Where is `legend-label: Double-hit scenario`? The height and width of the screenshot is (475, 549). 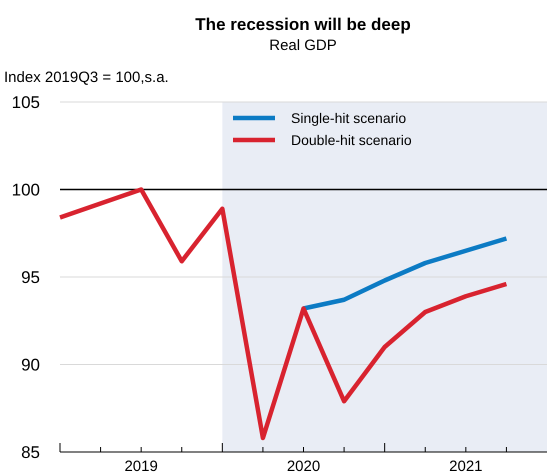 legend-label: Double-hit scenario is located at coordinates (351, 140).